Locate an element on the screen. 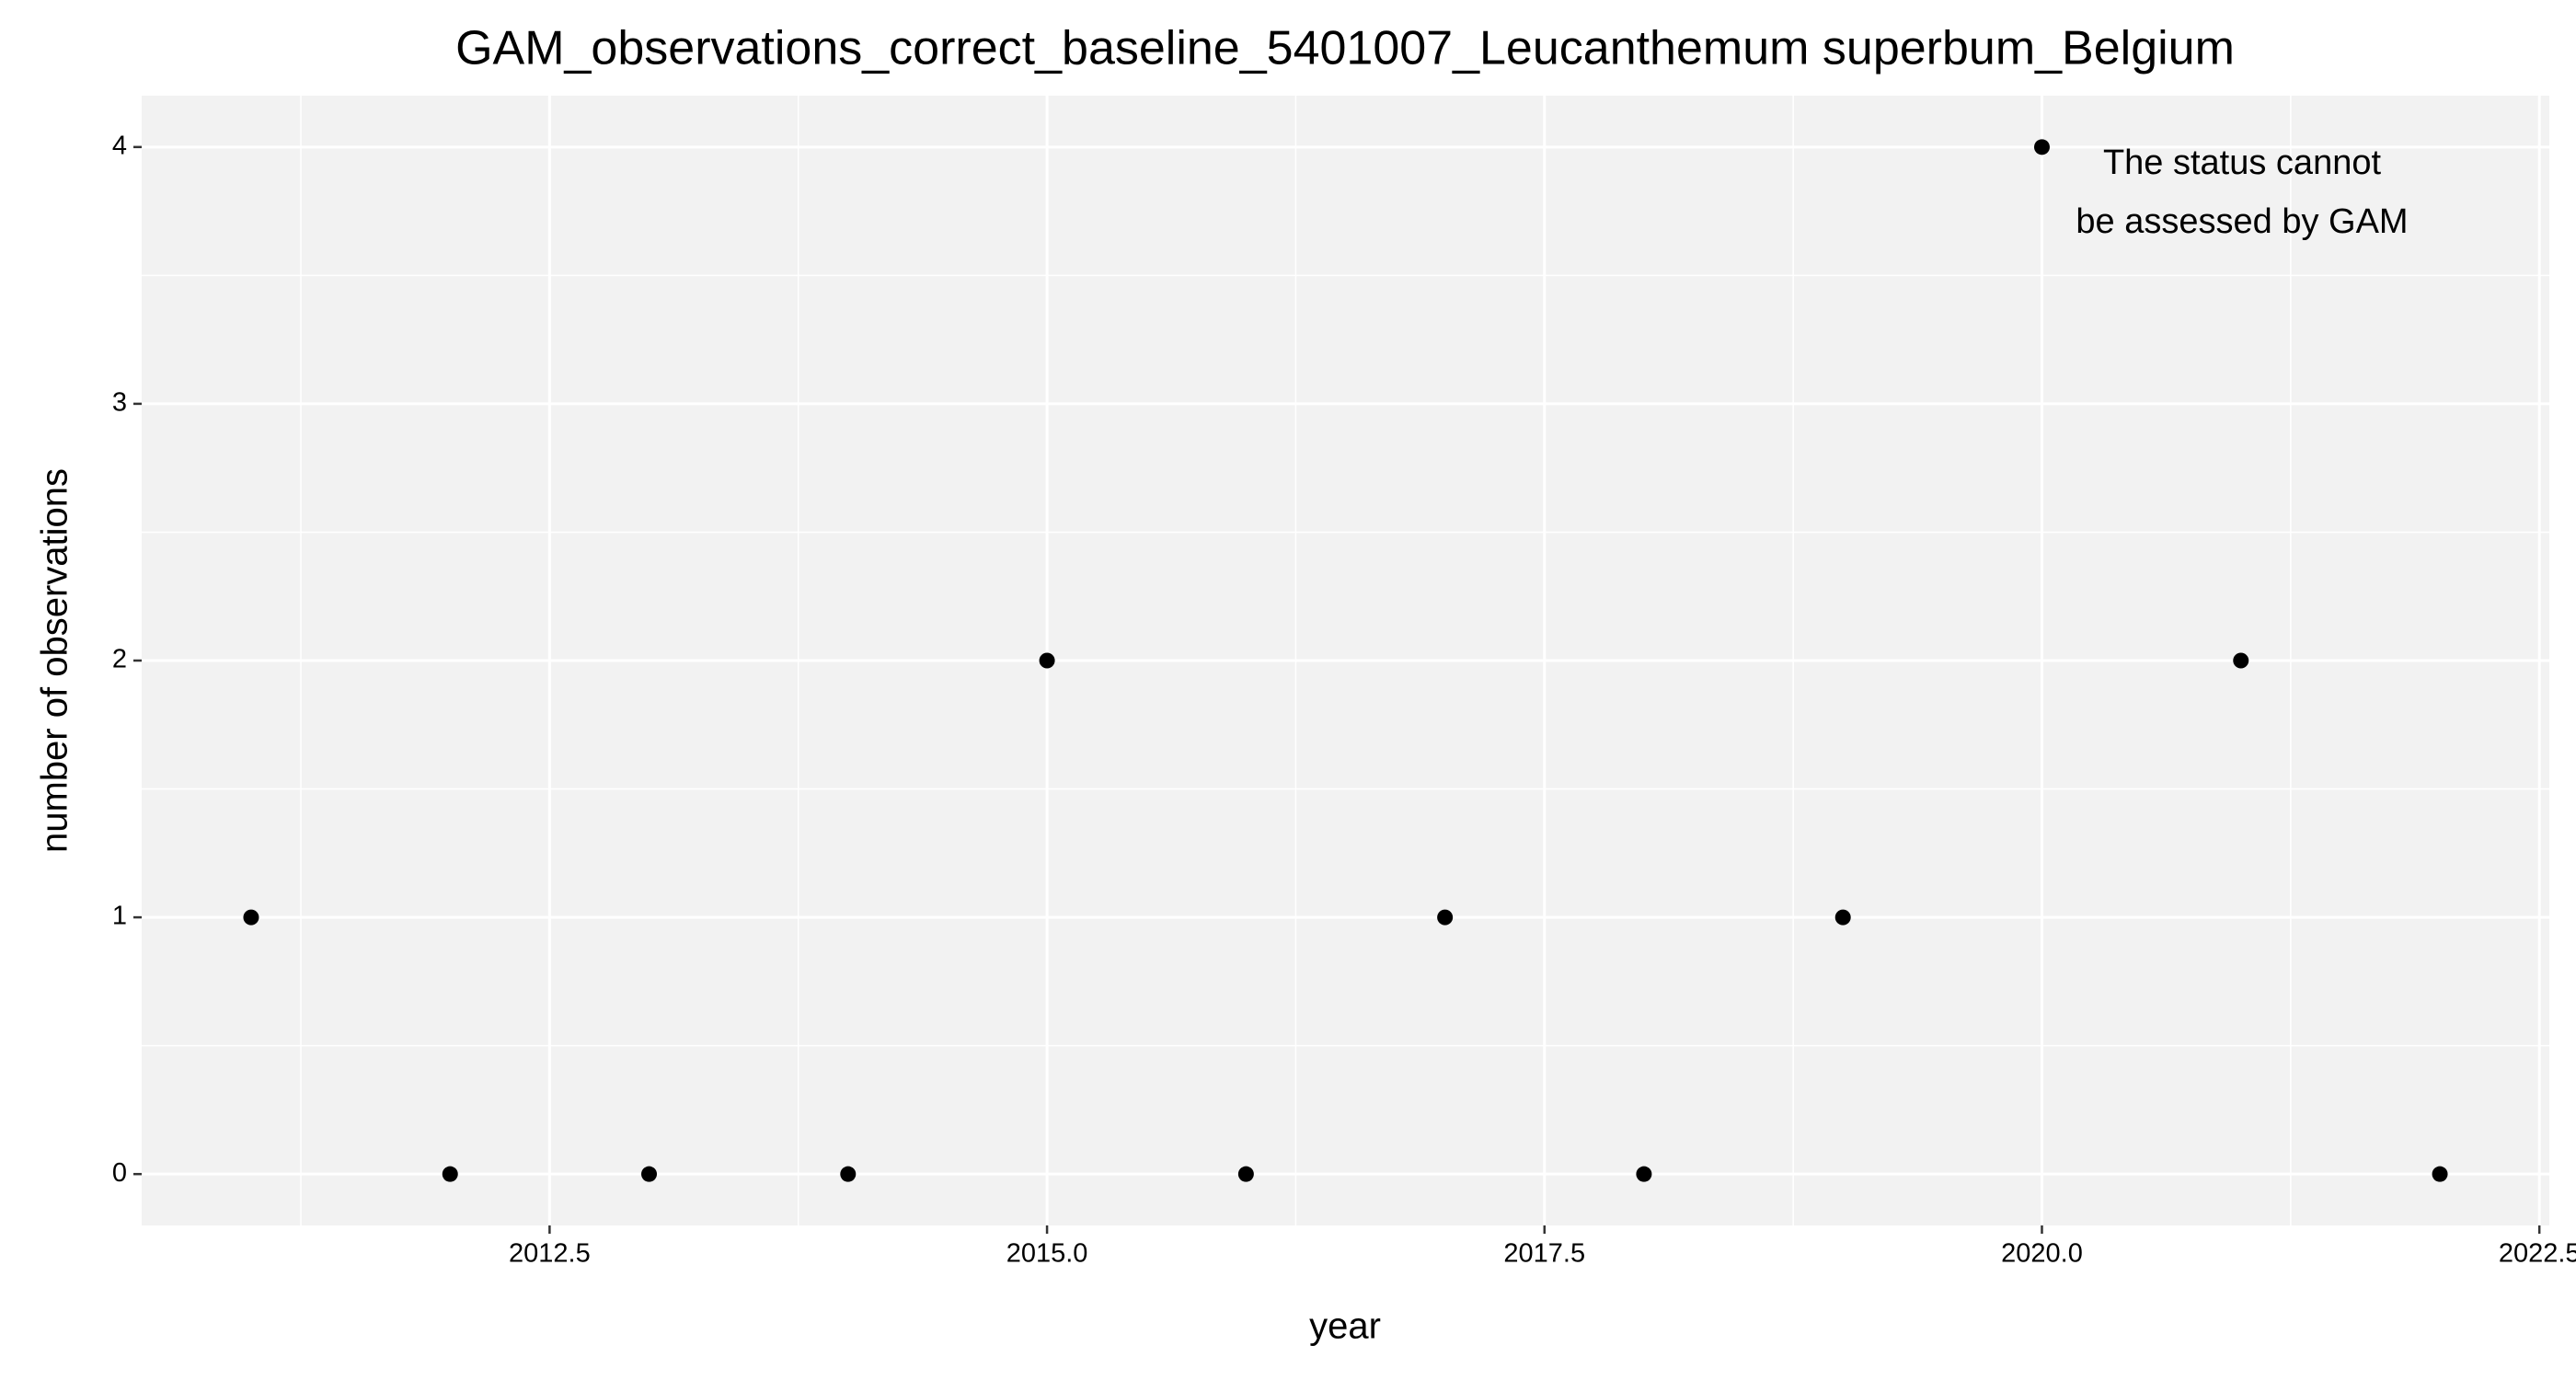 This screenshot has height=1380, width=2576. x-tick-label: 2017.5 is located at coordinates (1544, 1254).